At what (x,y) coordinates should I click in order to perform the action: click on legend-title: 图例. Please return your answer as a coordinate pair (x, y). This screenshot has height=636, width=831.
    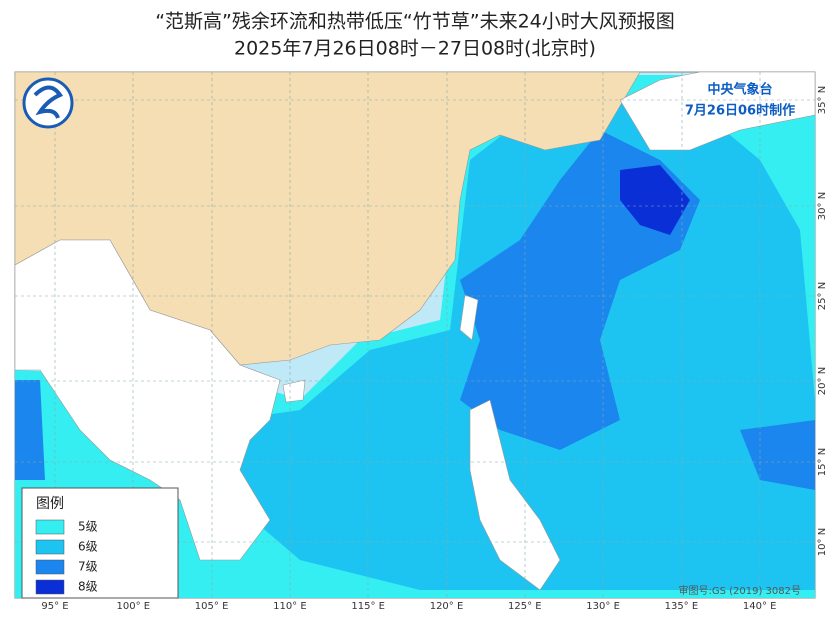
    Looking at the image, I should click on (50, 504).